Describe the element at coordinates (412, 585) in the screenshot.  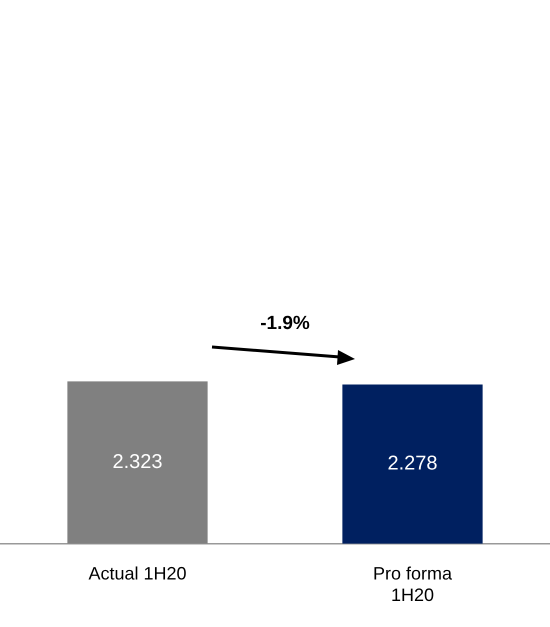
I see `x-tick-label: Pro forma 1H20` at that location.